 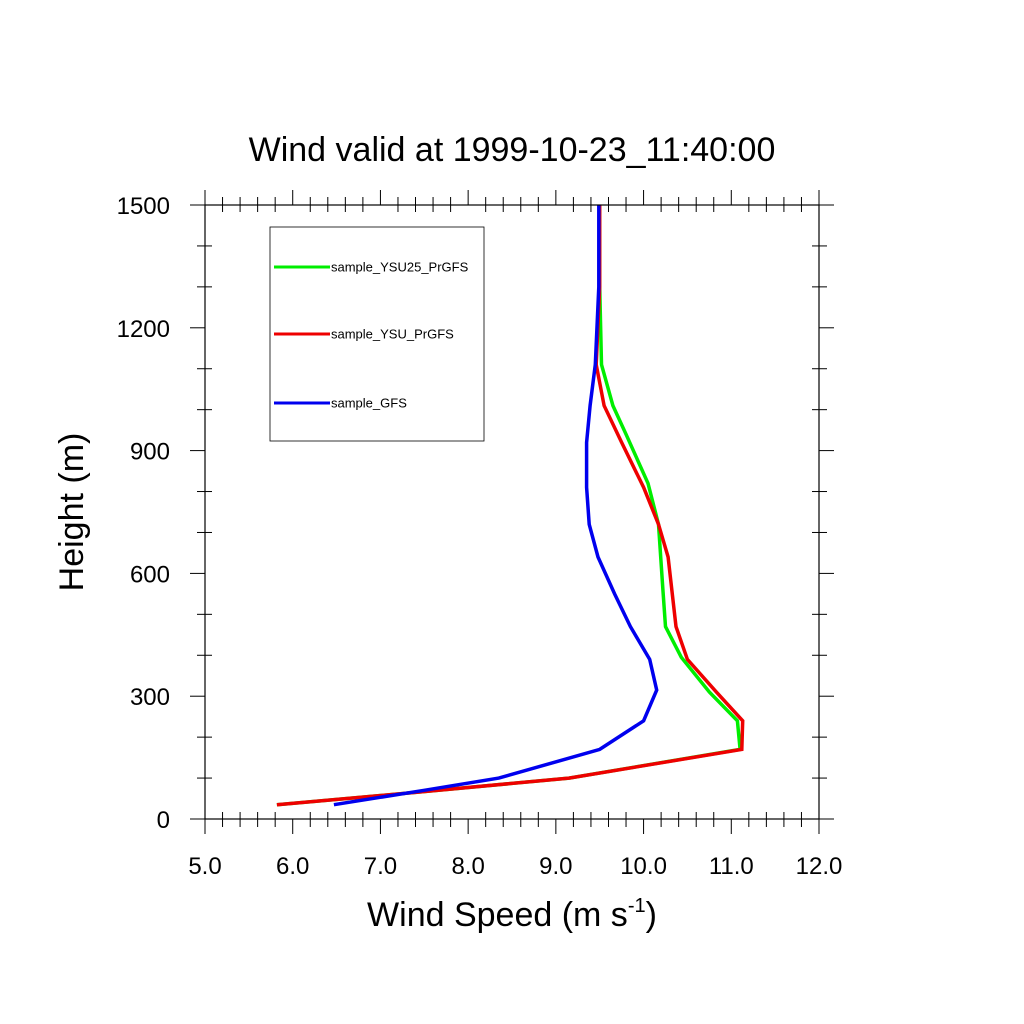 What do you see at coordinates (204, 866) in the screenshot?
I see `x-tick-label: 5.0` at bounding box center [204, 866].